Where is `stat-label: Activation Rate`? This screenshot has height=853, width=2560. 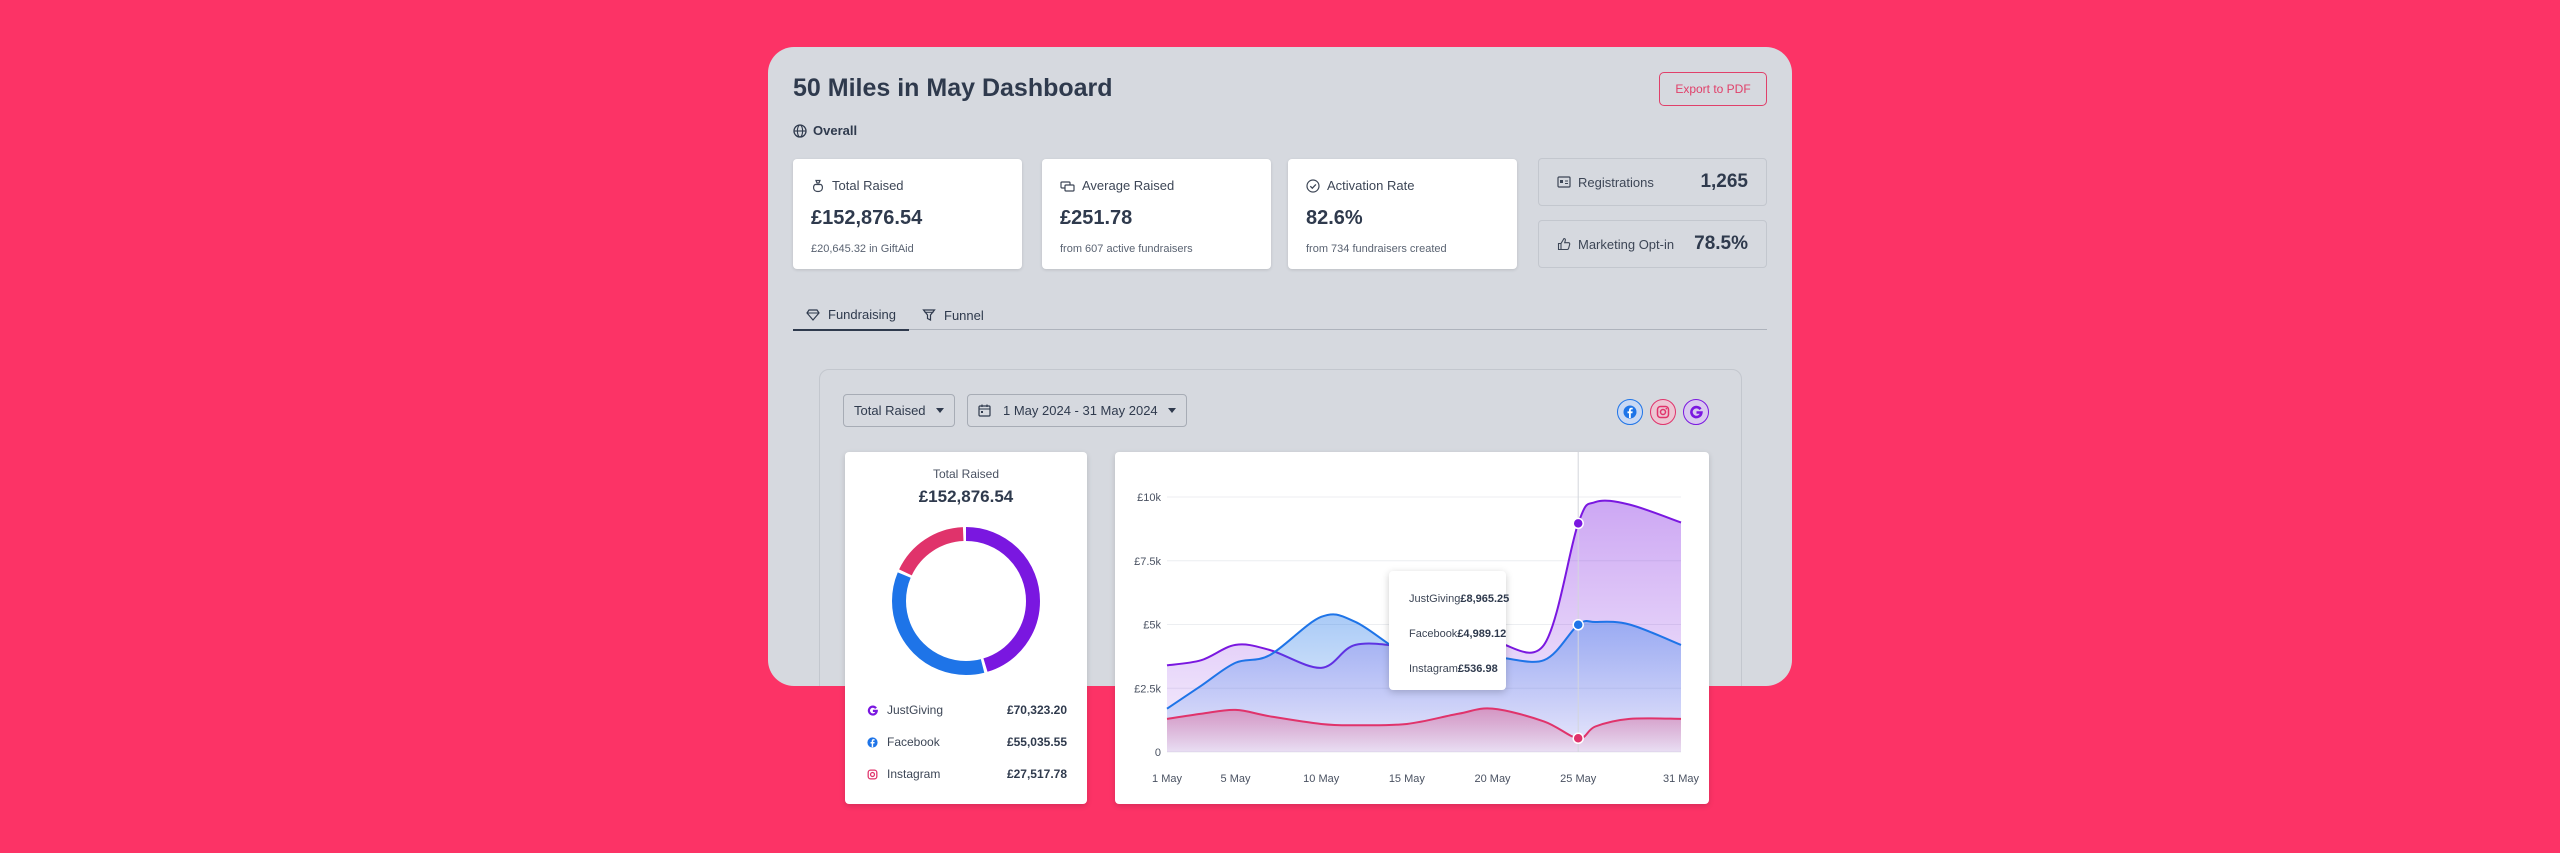
stat-label: Activation Rate is located at coordinates (1371, 185).